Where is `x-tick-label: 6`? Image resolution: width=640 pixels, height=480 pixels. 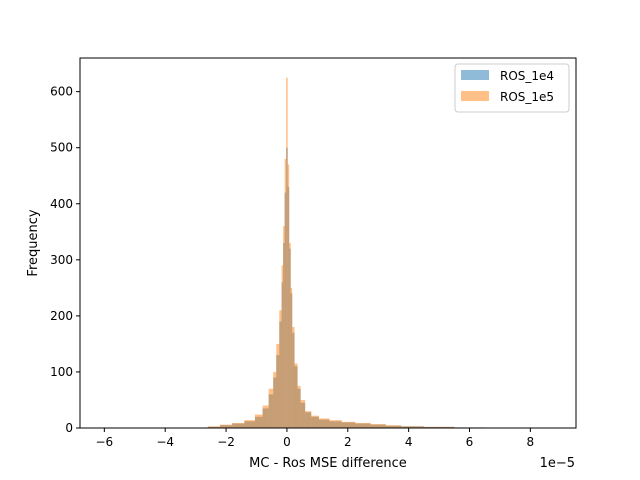 x-tick-label: 6 is located at coordinates (470, 442).